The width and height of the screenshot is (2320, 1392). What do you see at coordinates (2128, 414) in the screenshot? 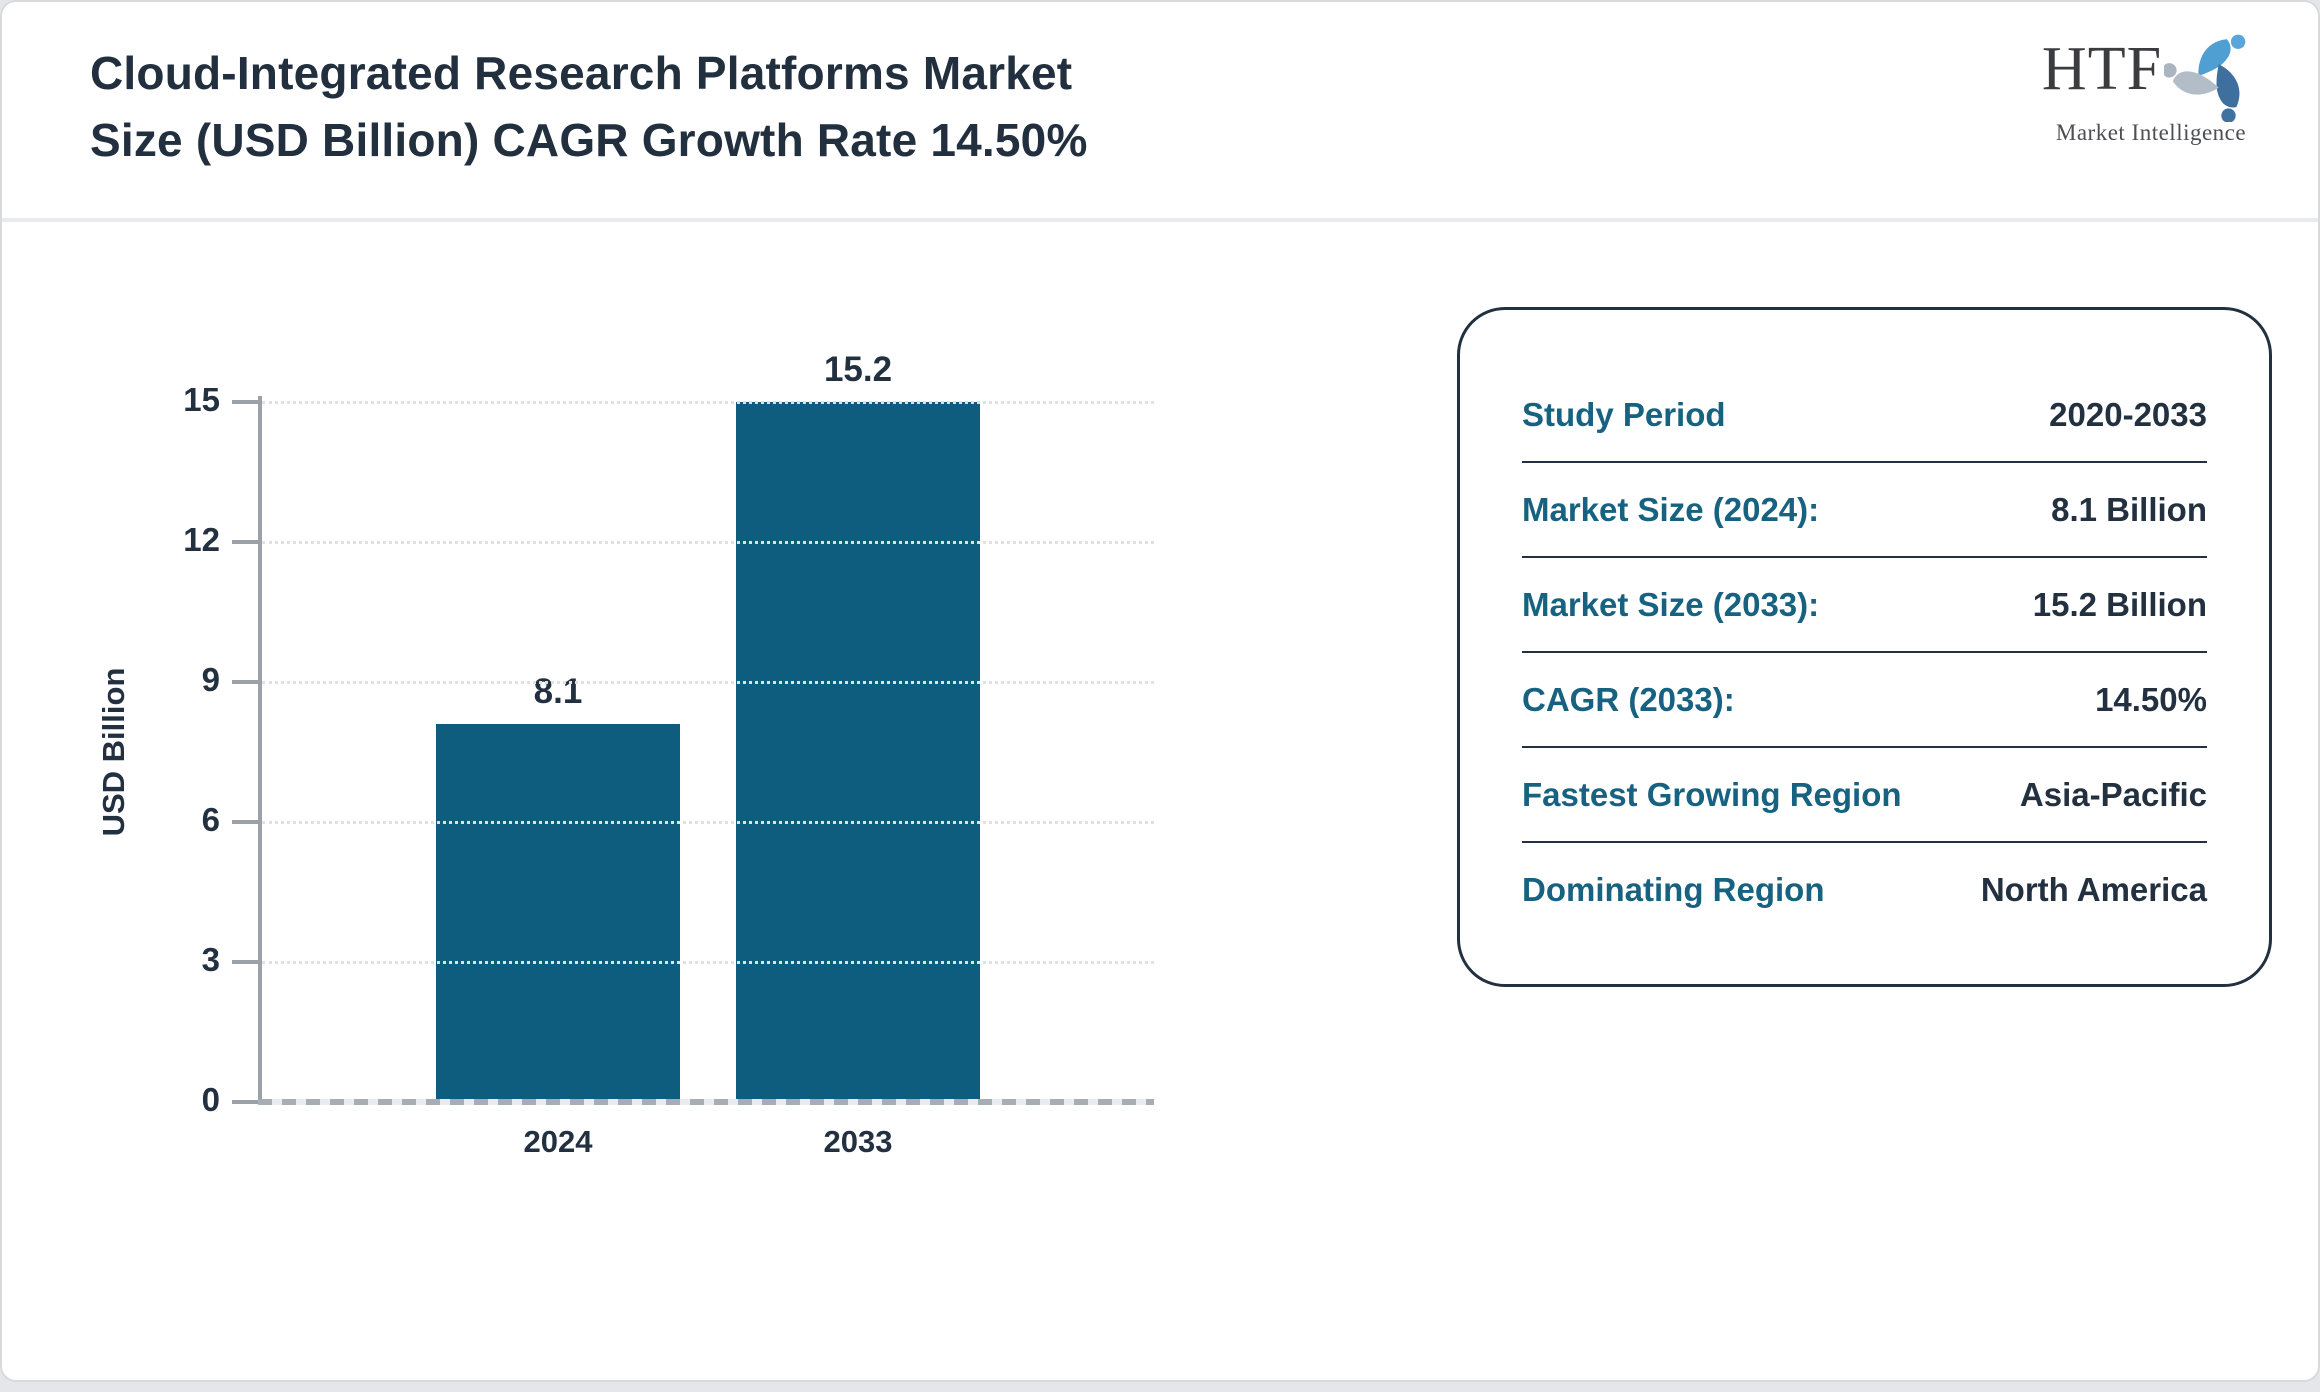
I see `info-value-study-period: 2020-2033` at bounding box center [2128, 414].